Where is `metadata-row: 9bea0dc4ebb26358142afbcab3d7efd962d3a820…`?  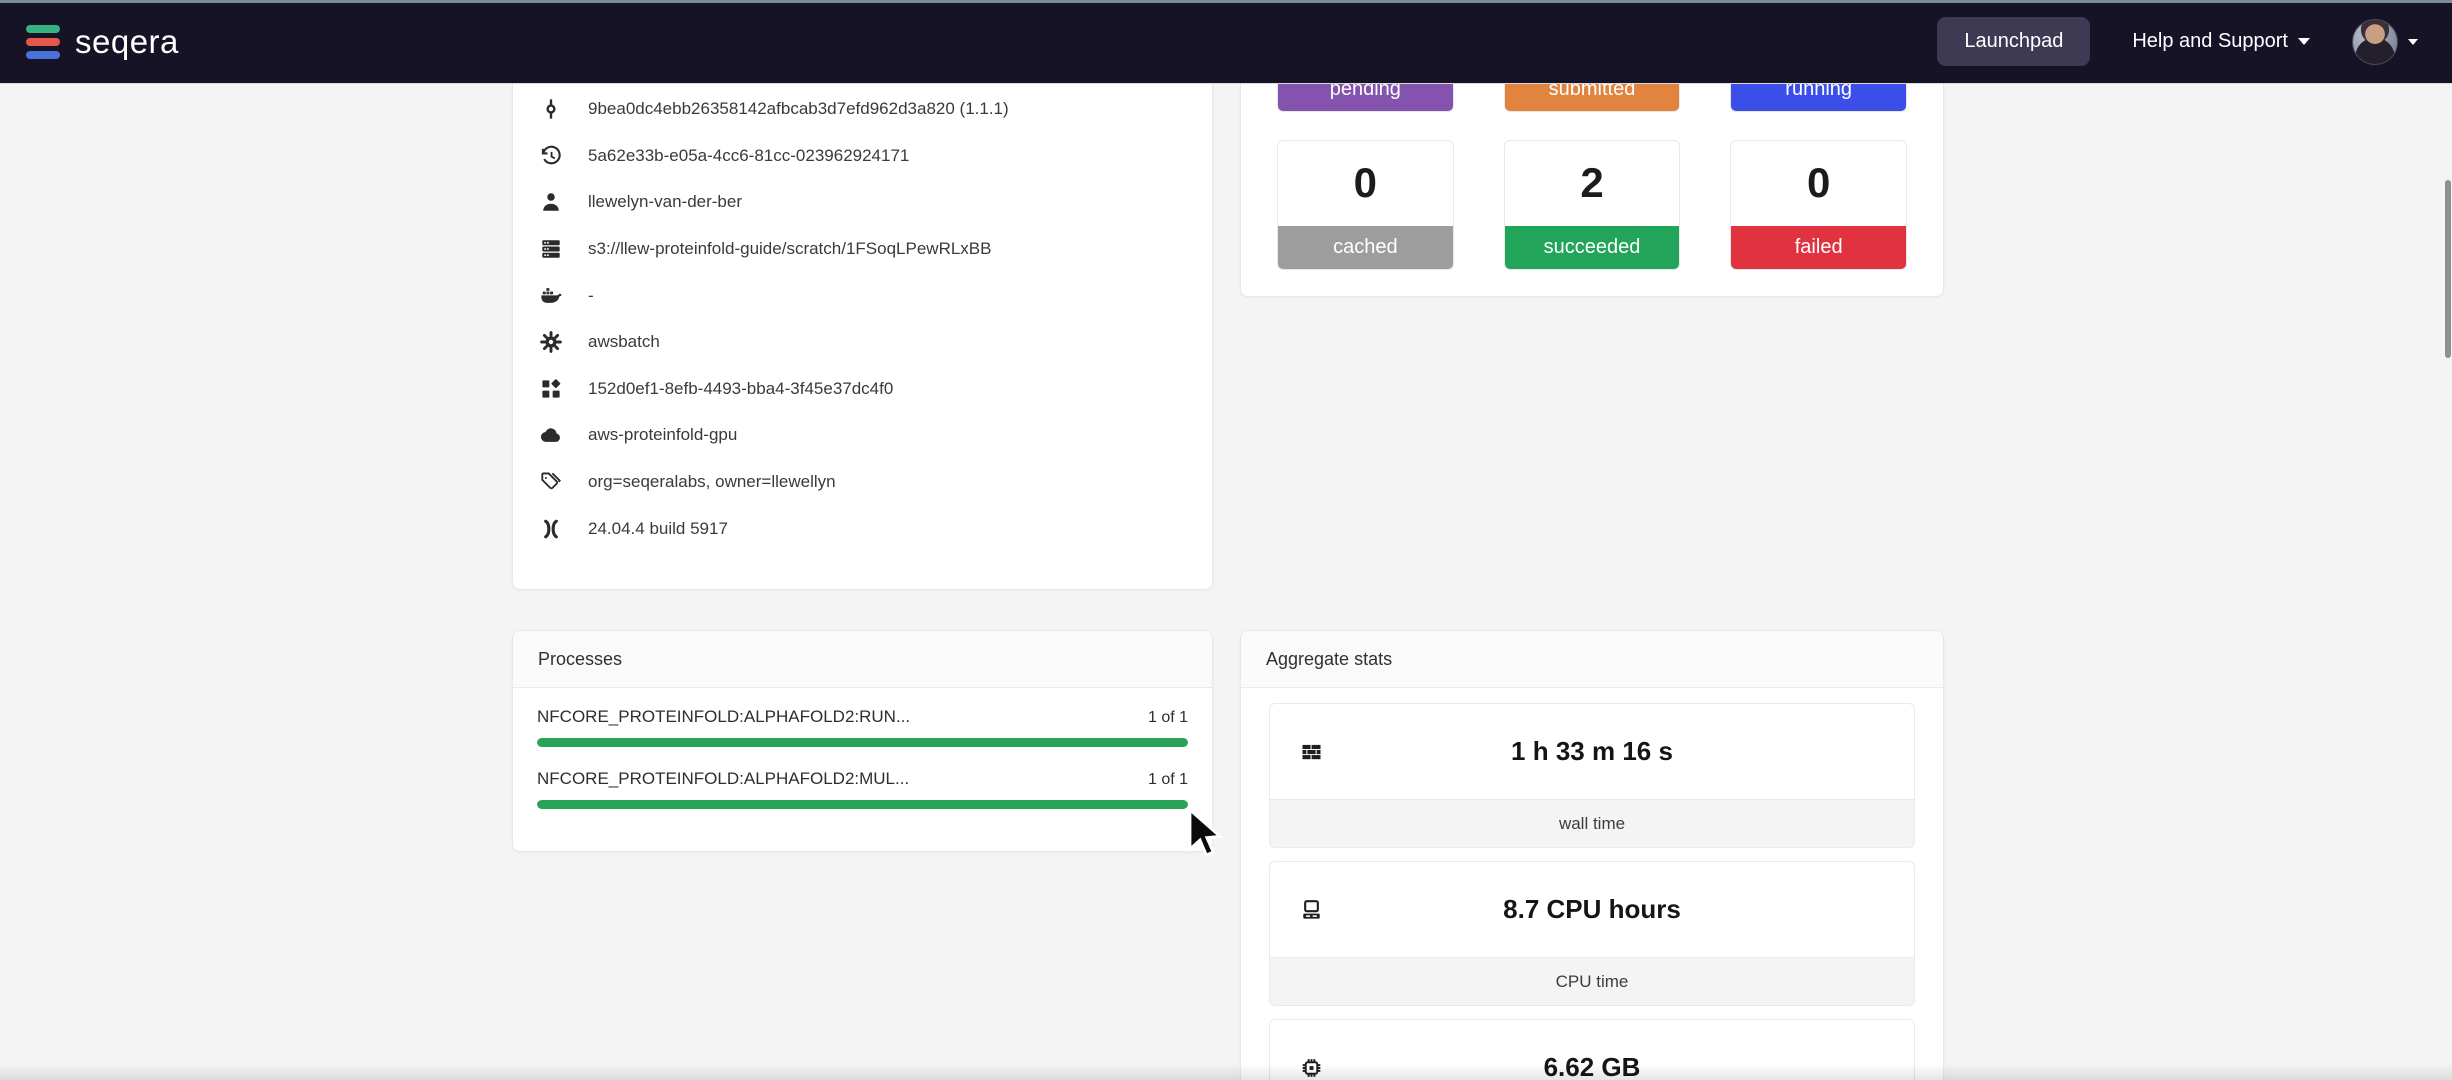 metadata-row: 9bea0dc4ebb26358142afbcab3d7efd962d3a820… is located at coordinates (862, 109).